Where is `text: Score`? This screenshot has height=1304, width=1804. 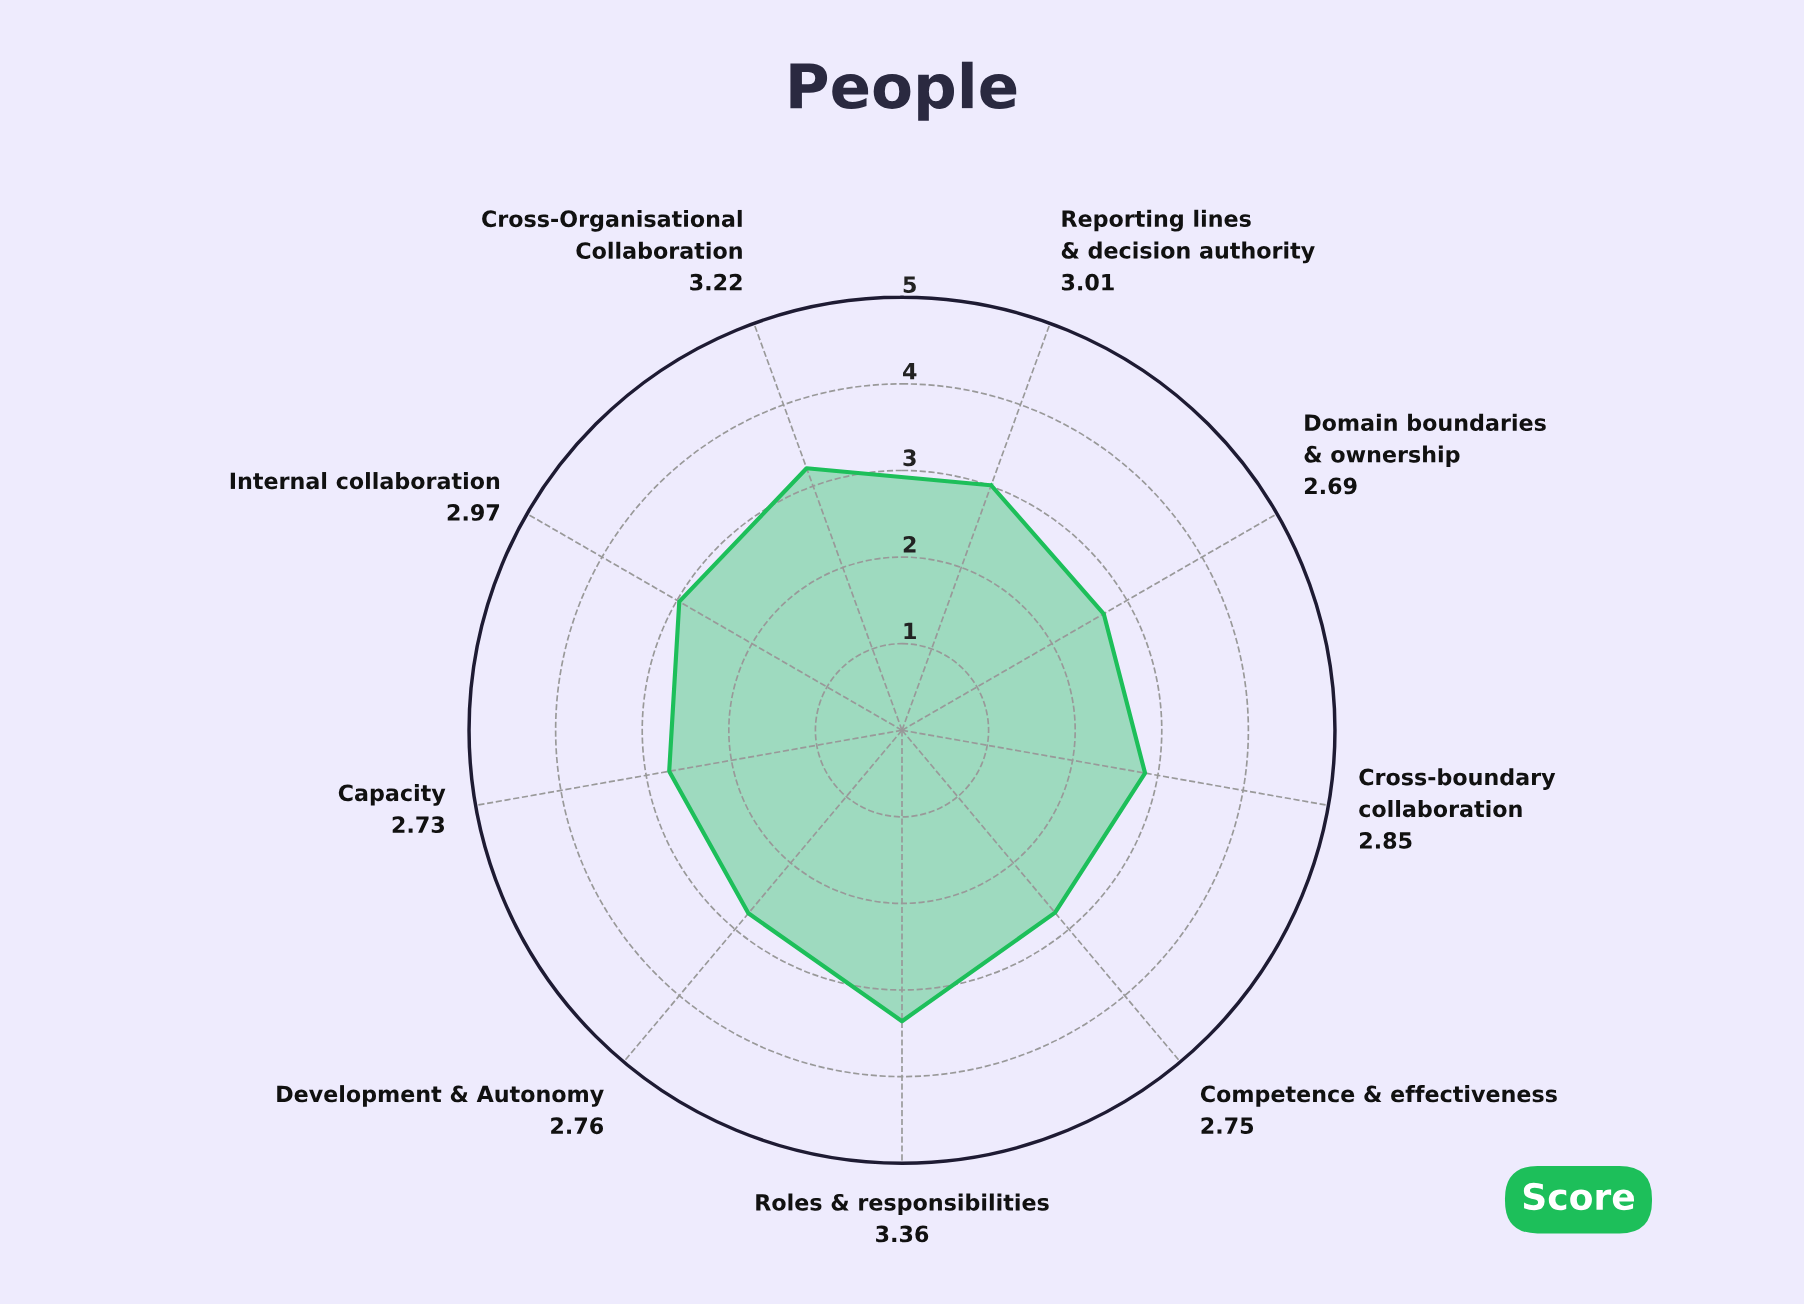 text: Score is located at coordinates (1579, 1196).